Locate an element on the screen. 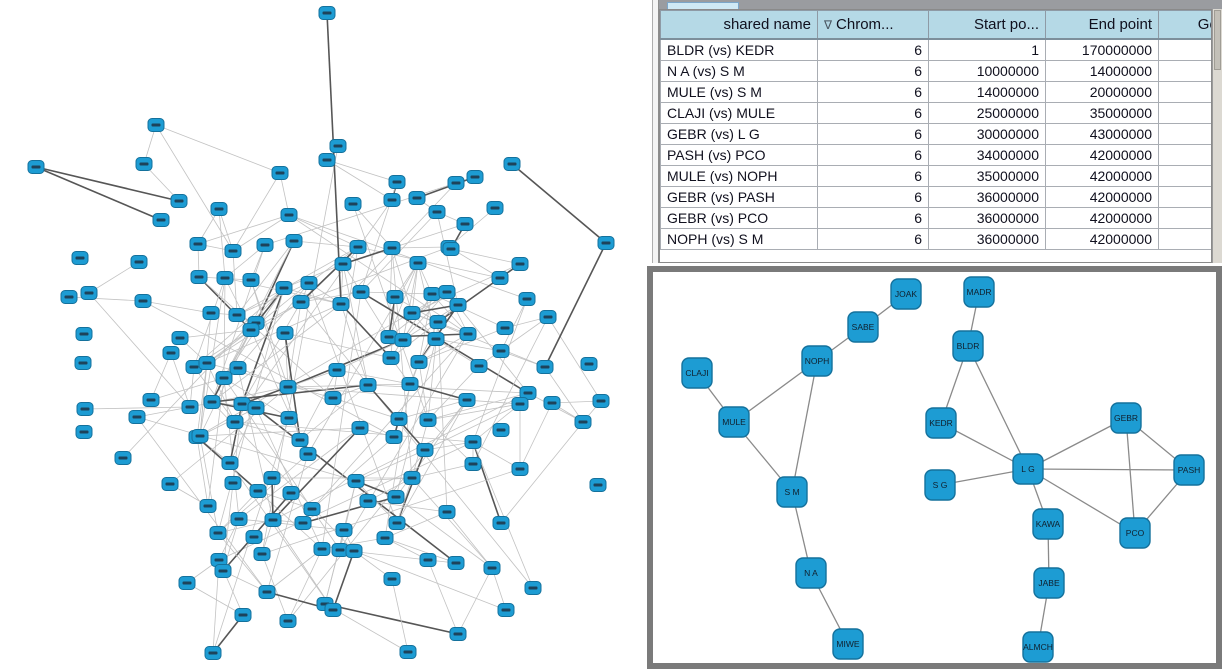 This screenshot has height=669, width=1222. network-node-pco: PCO is located at coordinates (1135, 533).